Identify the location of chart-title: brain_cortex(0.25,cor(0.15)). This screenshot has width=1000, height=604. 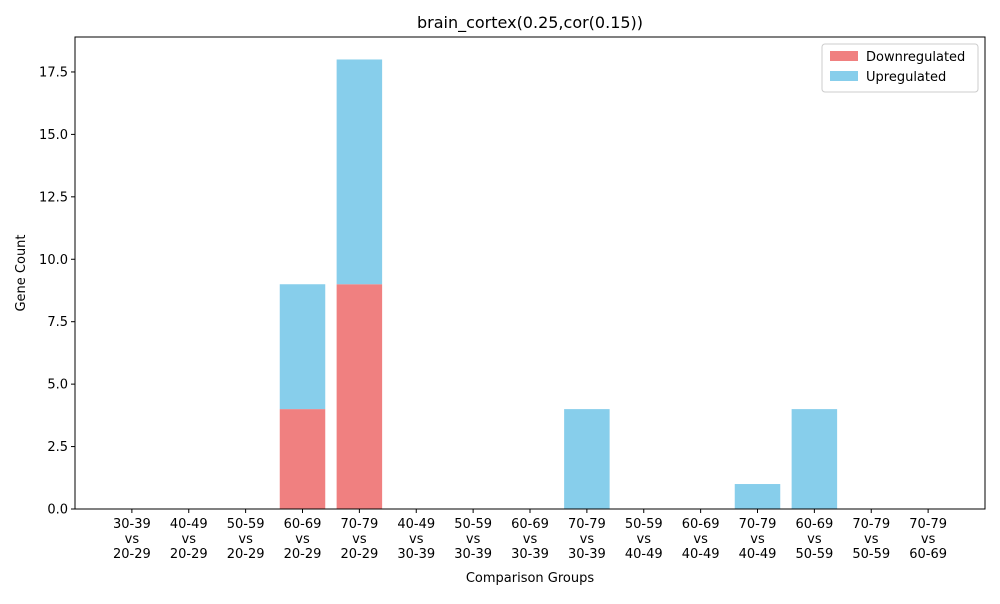
(530, 23).